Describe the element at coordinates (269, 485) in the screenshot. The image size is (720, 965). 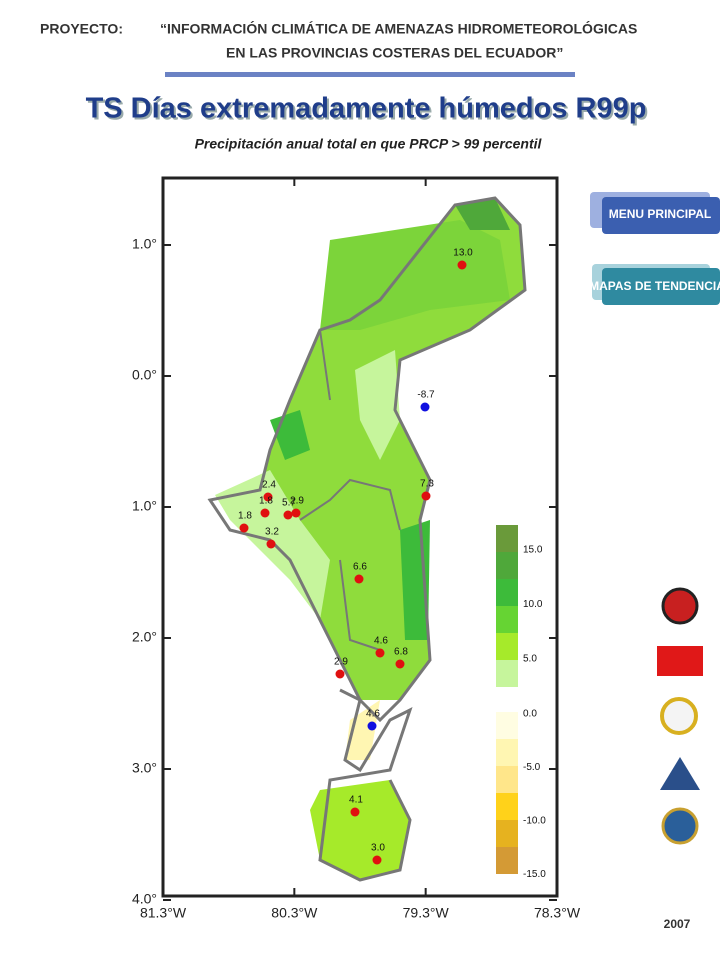
I see `station-label: 2.4` at that location.